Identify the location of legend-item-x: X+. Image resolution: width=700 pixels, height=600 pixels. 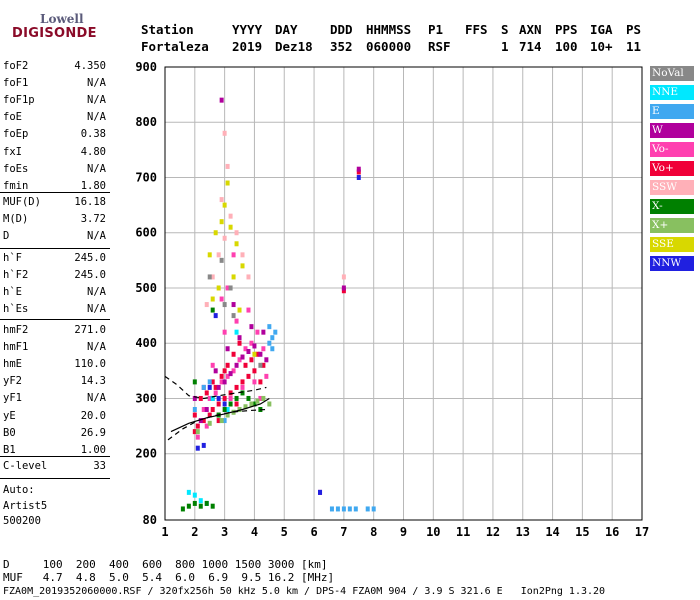
(672, 225).